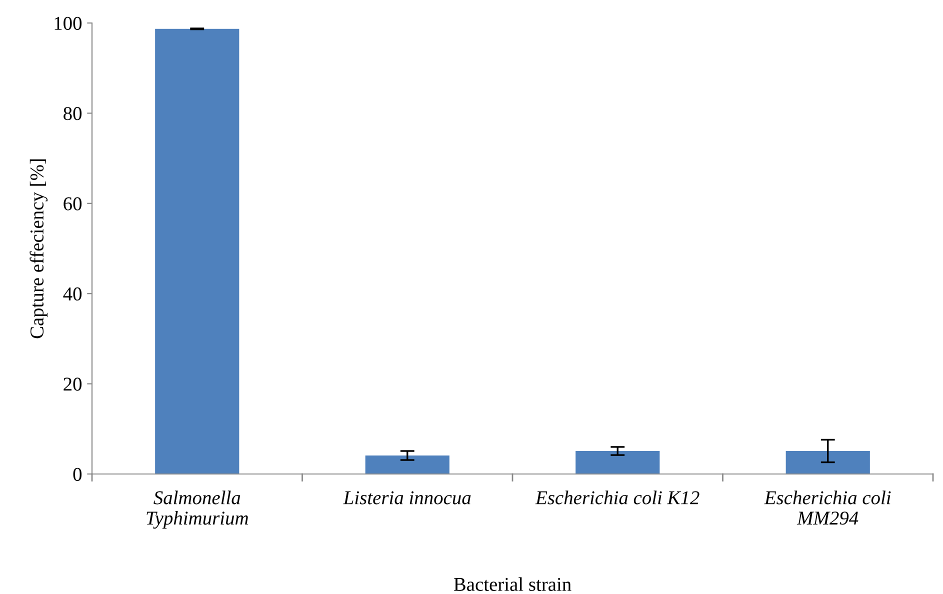  What do you see at coordinates (73, 384) in the screenshot?
I see `y-tick-label: 20` at bounding box center [73, 384].